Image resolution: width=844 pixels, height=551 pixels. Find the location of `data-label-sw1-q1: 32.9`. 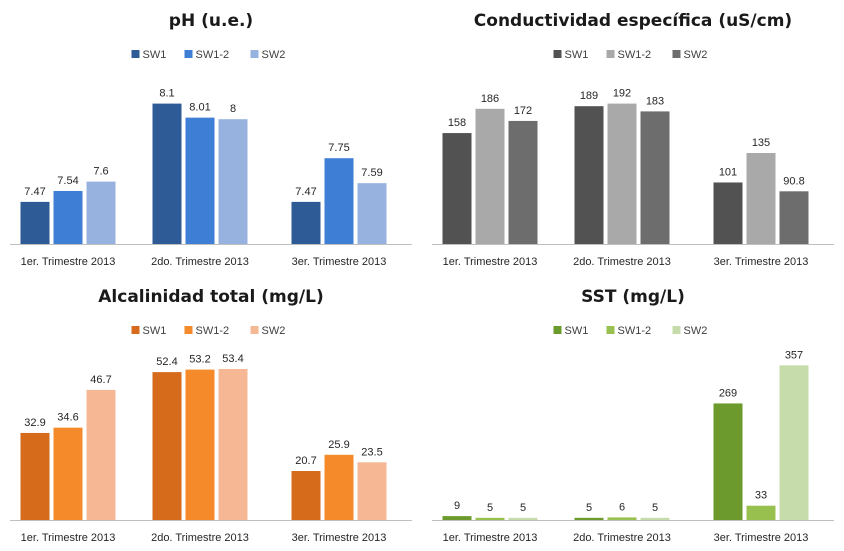

data-label-sw1-q1: 32.9 is located at coordinates (34, 423).